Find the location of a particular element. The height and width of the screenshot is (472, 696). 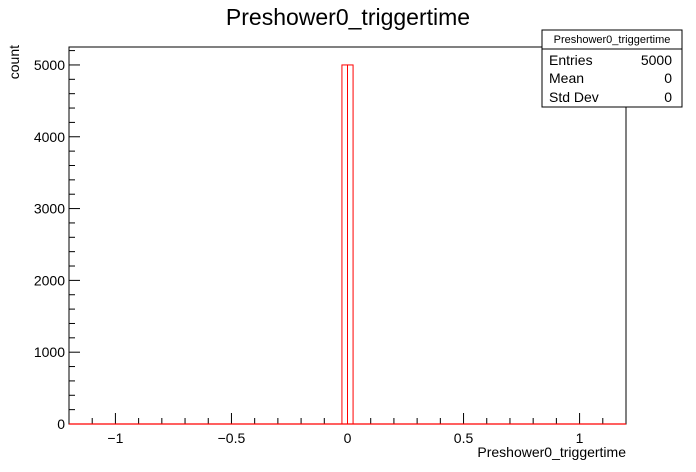

y-tick-label: 1000 is located at coordinates (49, 352).